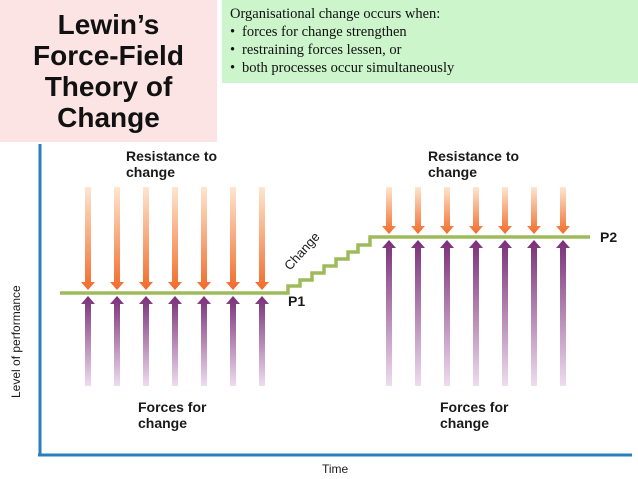 This screenshot has width=638, height=479. What do you see at coordinates (108, 55) in the screenshot?
I see `title-line: Force-Field` at bounding box center [108, 55].